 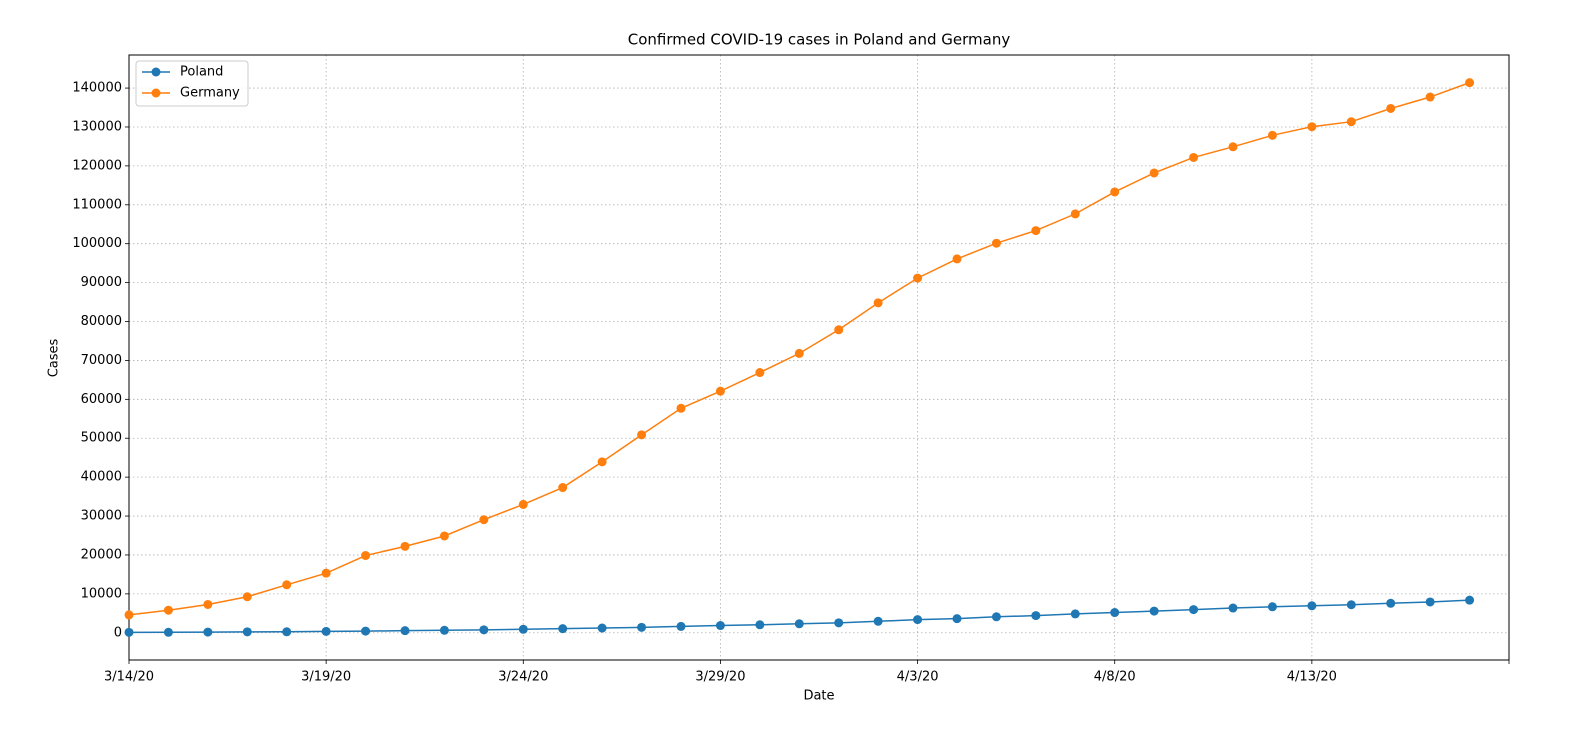 What do you see at coordinates (97, 243) in the screenshot?
I see `y-tick-label: 100000` at bounding box center [97, 243].